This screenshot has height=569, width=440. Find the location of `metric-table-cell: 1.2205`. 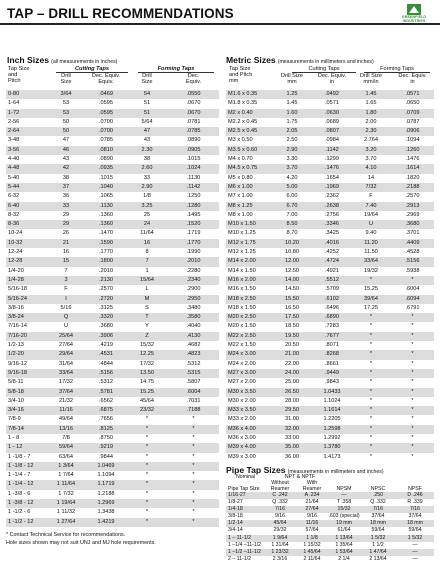

metric-table-cell: 1.2205 is located at coordinates (332, 419).